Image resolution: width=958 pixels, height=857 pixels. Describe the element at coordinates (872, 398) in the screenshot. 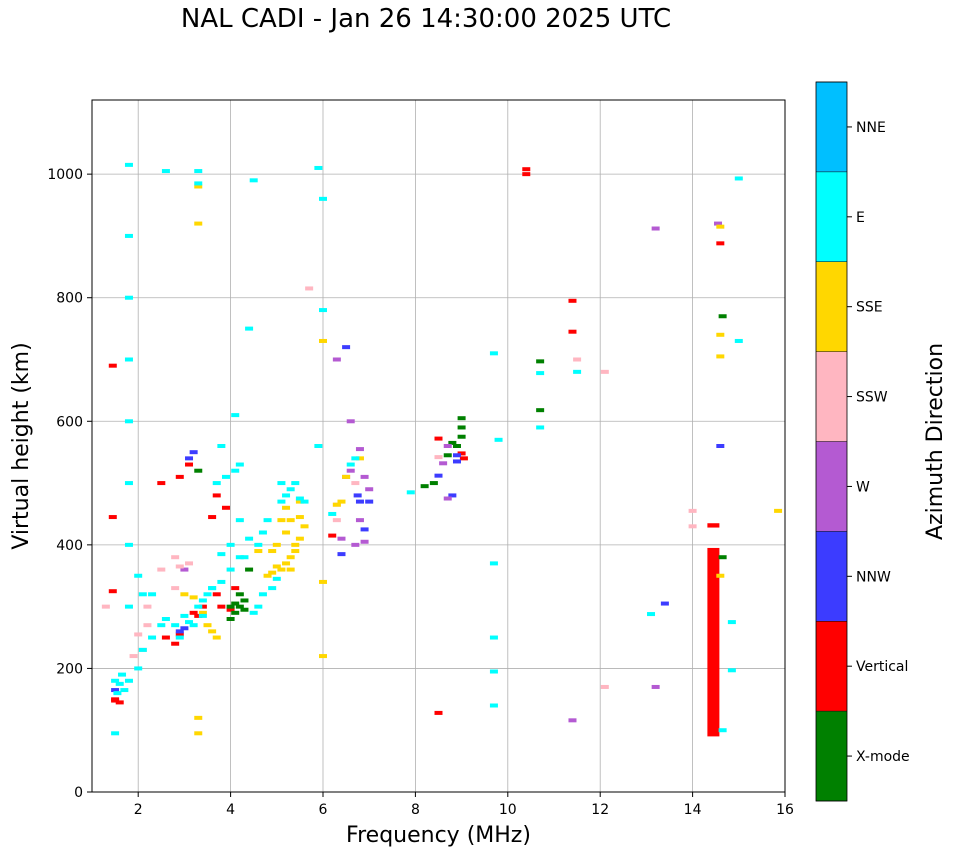

I see `colorbar-label-ssw: SSW` at that location.